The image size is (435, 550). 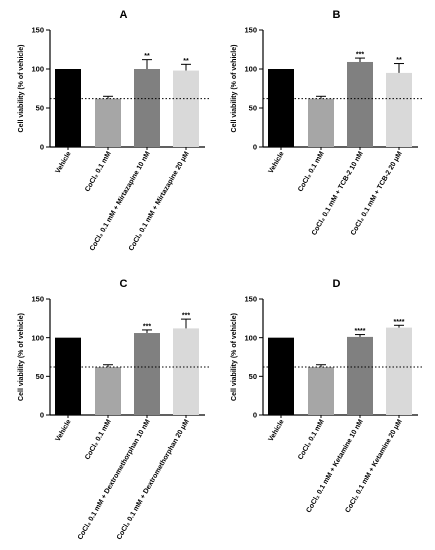 I want to click on panel-letter: D, so click(x=337, y=284).